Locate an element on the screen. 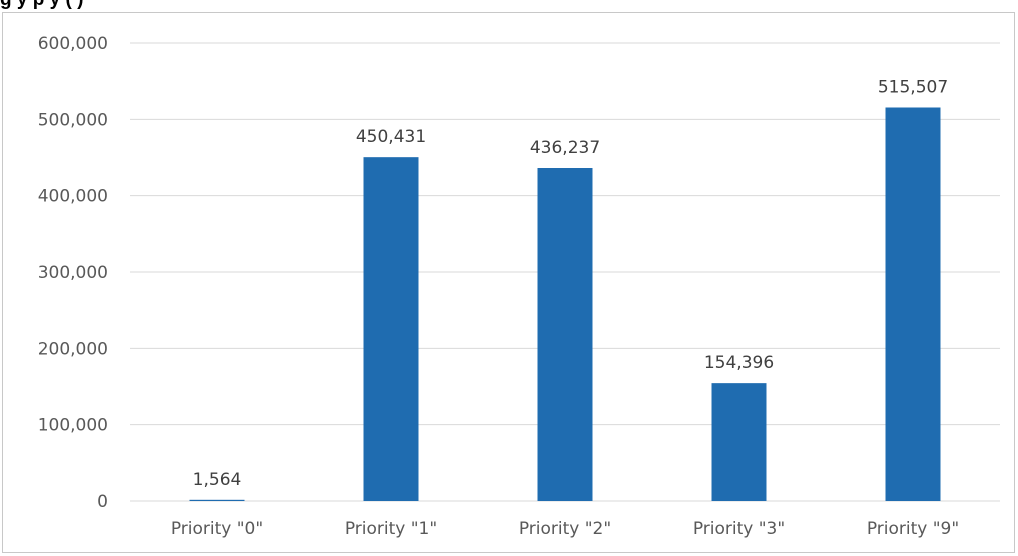  data-label: 1,564 is located at coordinates (217, 480).